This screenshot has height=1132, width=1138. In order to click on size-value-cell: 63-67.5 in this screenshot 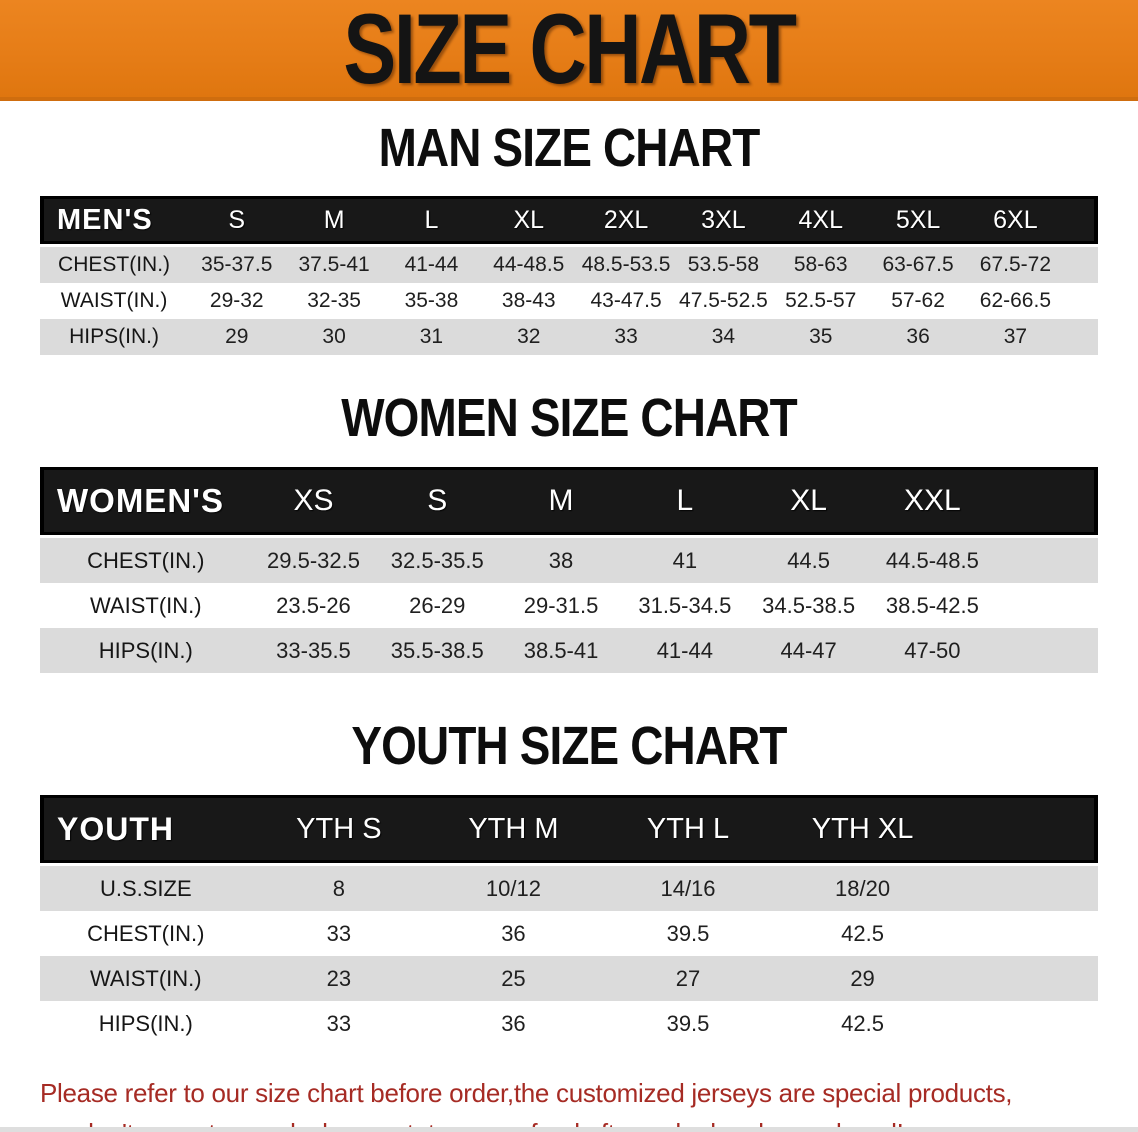, I will do `click(918, 263)`.